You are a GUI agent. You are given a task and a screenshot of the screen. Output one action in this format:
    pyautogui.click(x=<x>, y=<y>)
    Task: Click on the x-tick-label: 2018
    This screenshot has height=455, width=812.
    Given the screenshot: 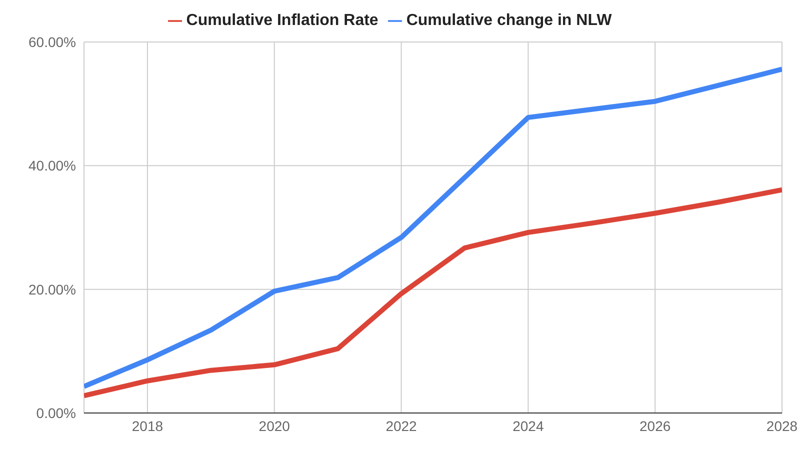 What is the action you would take?
    pyautogui.click(x=148, y=426)
    